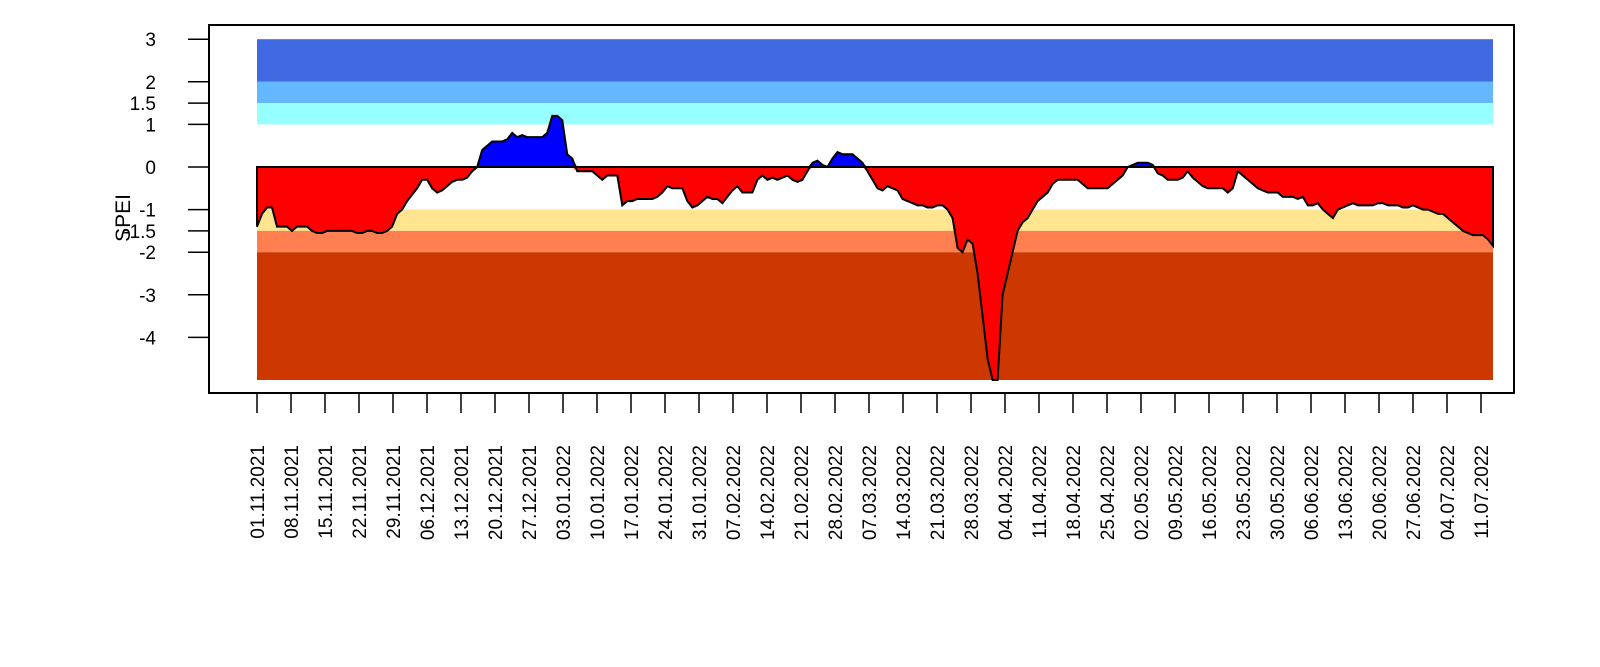 Image resolution: width=1600 pixels, height=667 pixels. Describe the element at coordinates (1482, 492) in the screenshot. I see `x-tick-label: 11.07.2022` at that location.